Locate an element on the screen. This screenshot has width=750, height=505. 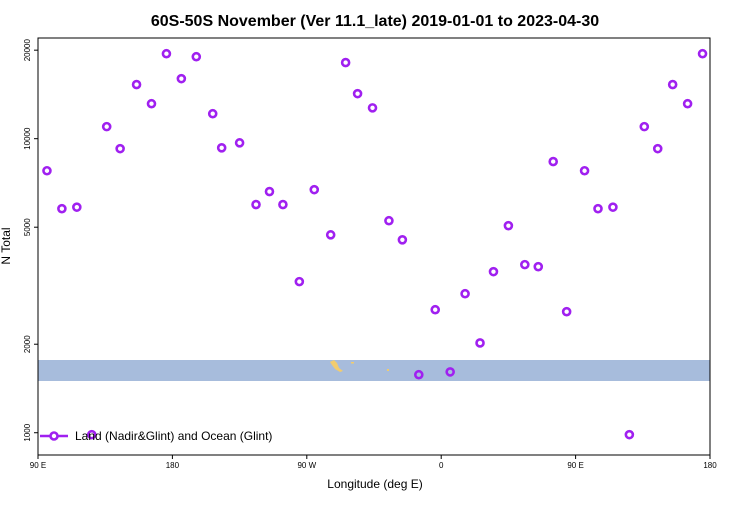
x-tick-label: 90 W is located at coordinates (306, 465).